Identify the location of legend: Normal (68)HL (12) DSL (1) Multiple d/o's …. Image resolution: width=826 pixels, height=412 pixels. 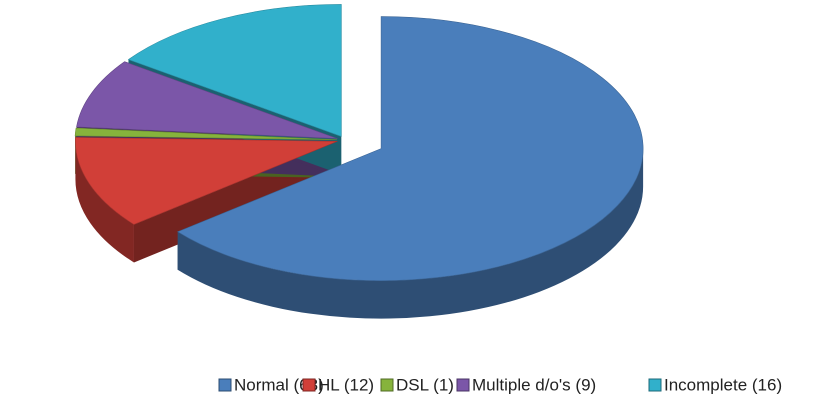
(500, 384).